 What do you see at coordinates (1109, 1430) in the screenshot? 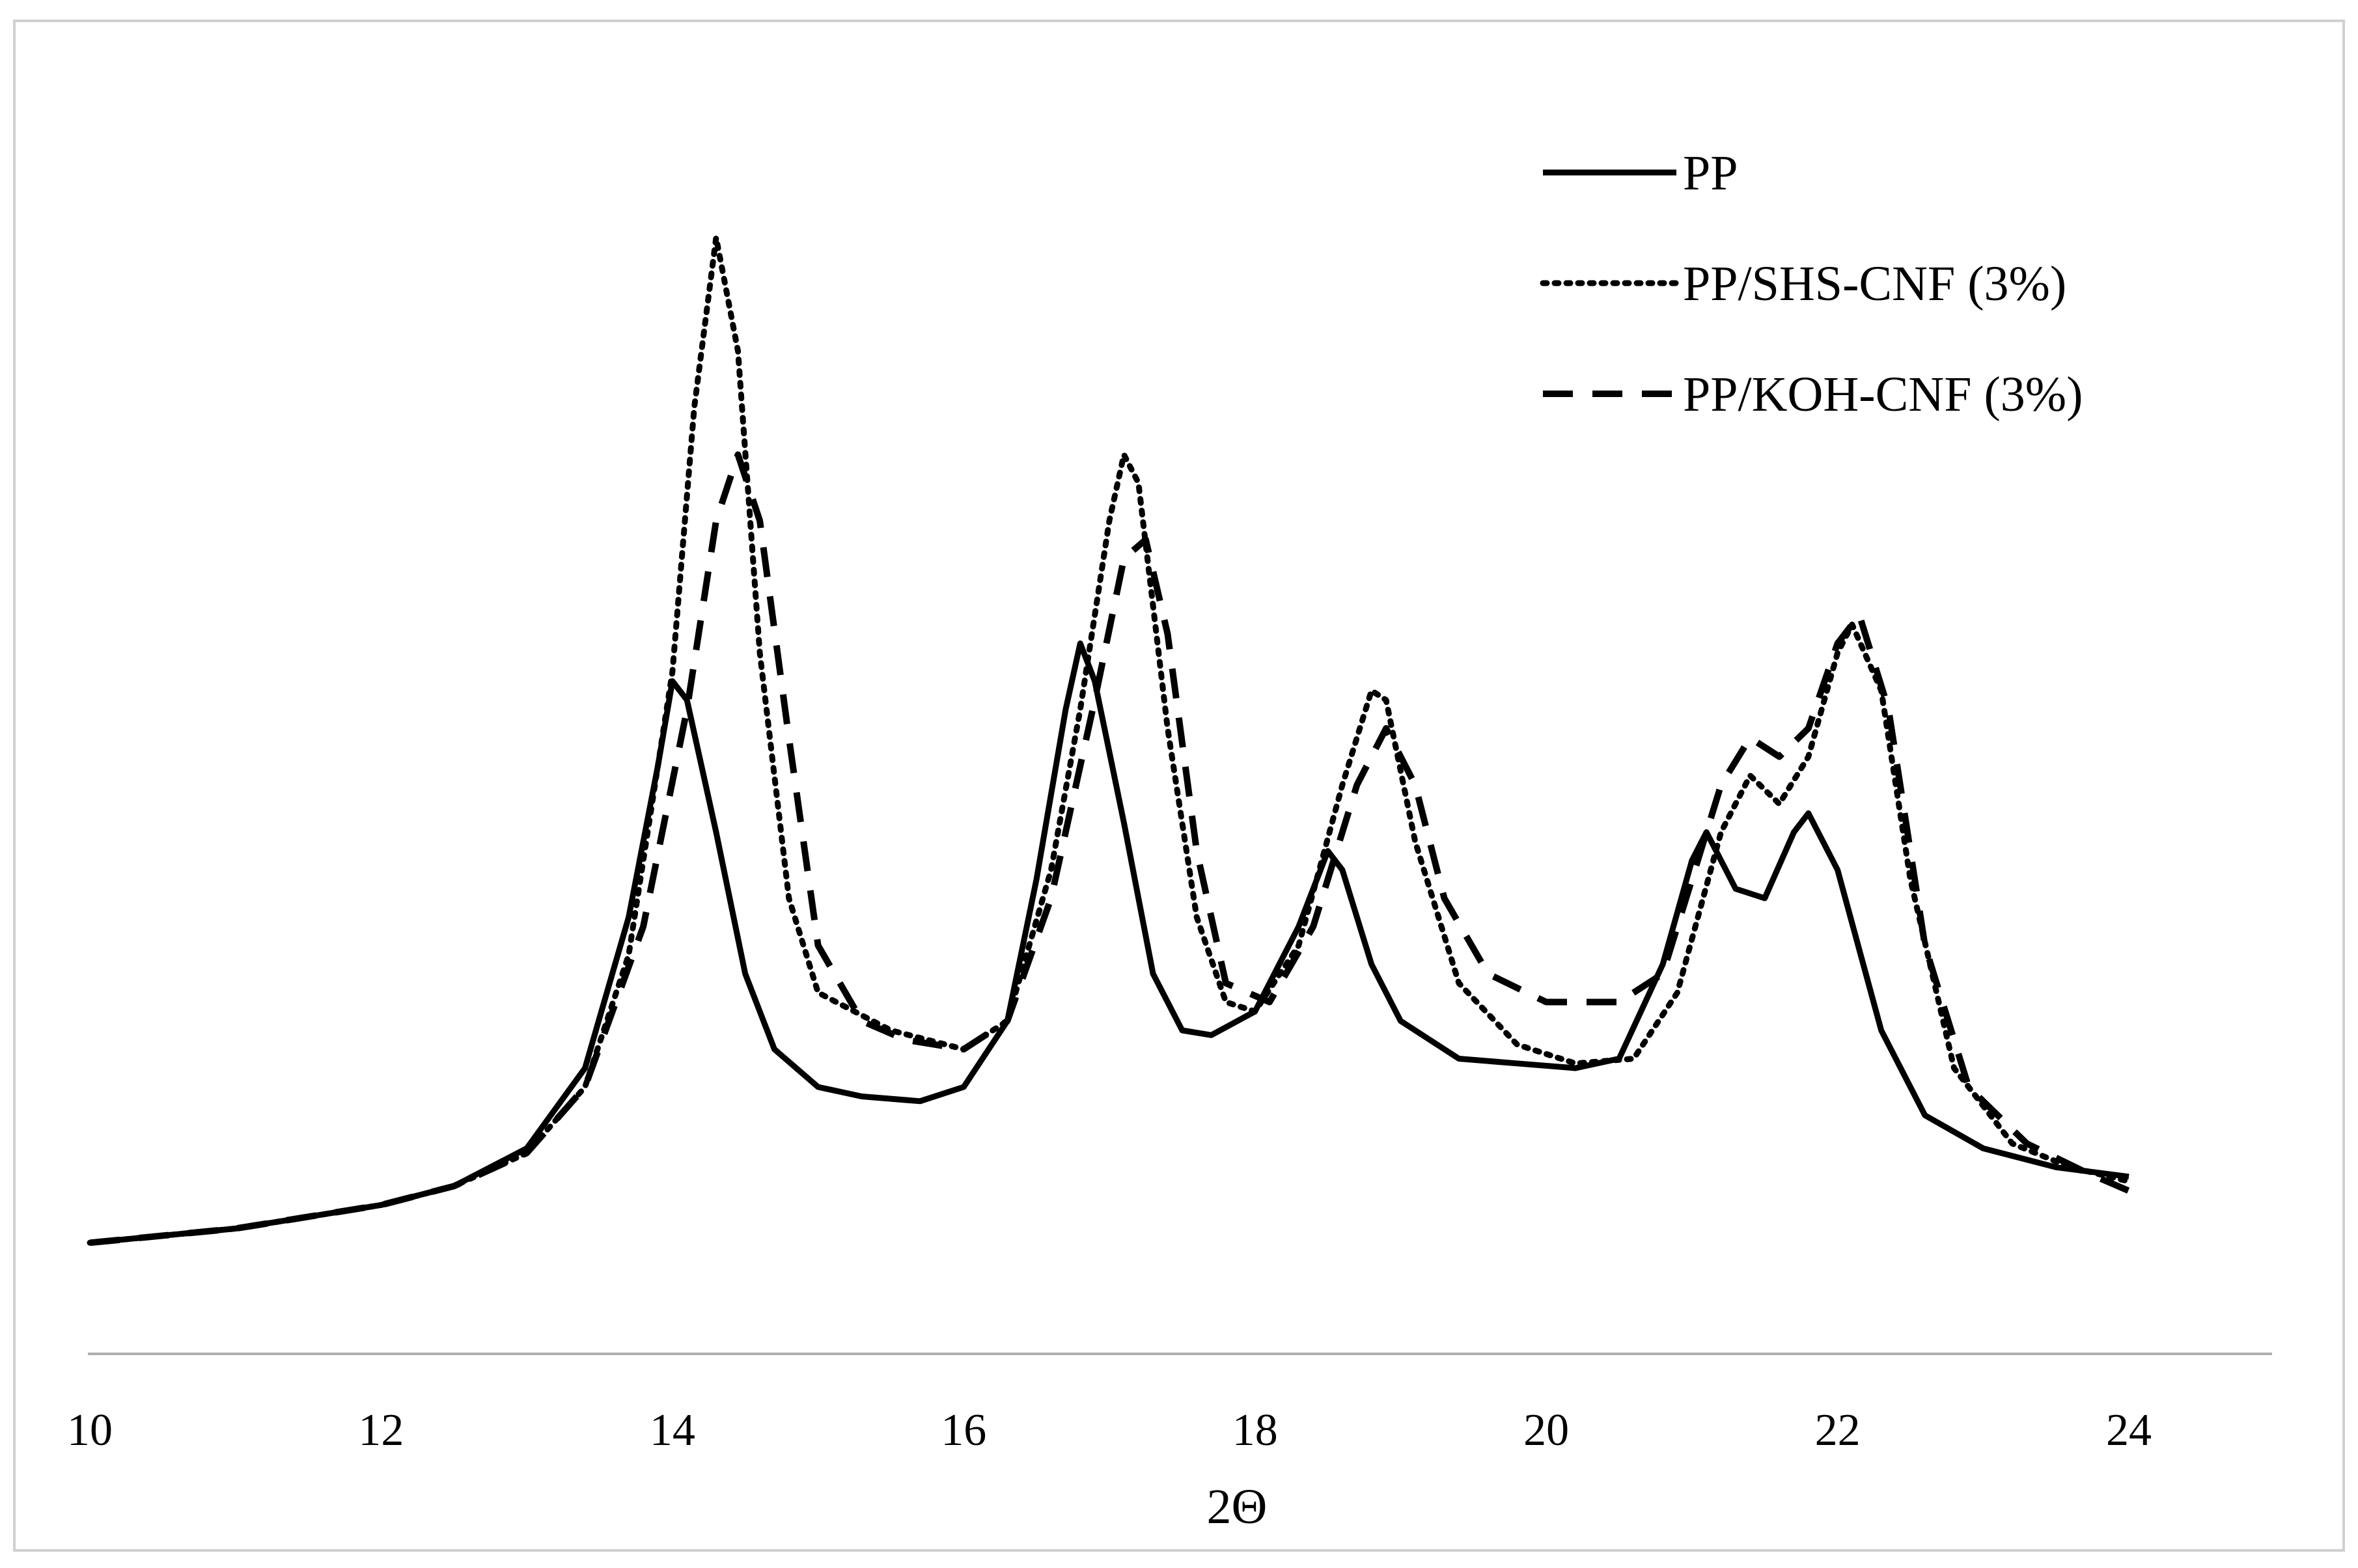
I see `x-tick-labels: 10 12 14 16 18 20 22 24` at bounding box center [1109, 1430].